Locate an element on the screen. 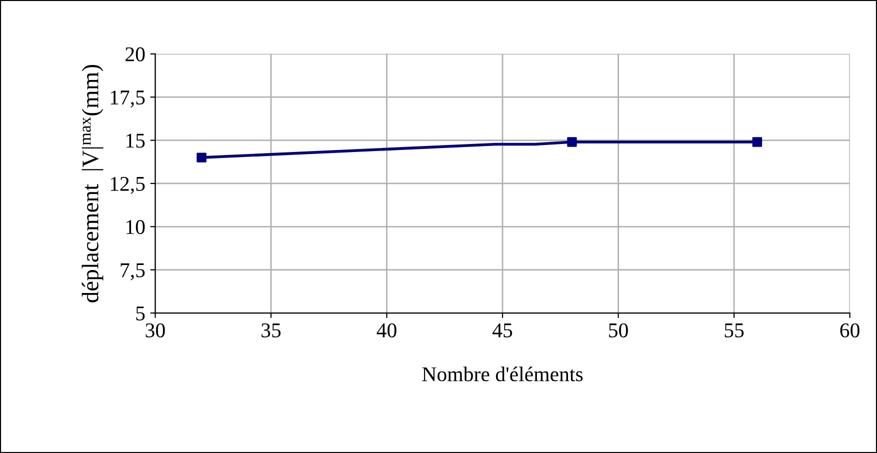  x-tick-label: 50 is located at coordinates (618, 330).